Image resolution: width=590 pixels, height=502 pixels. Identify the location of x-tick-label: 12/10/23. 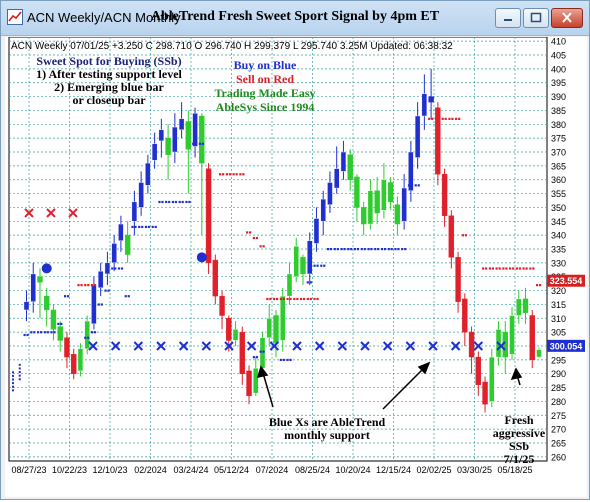
(109, 470).